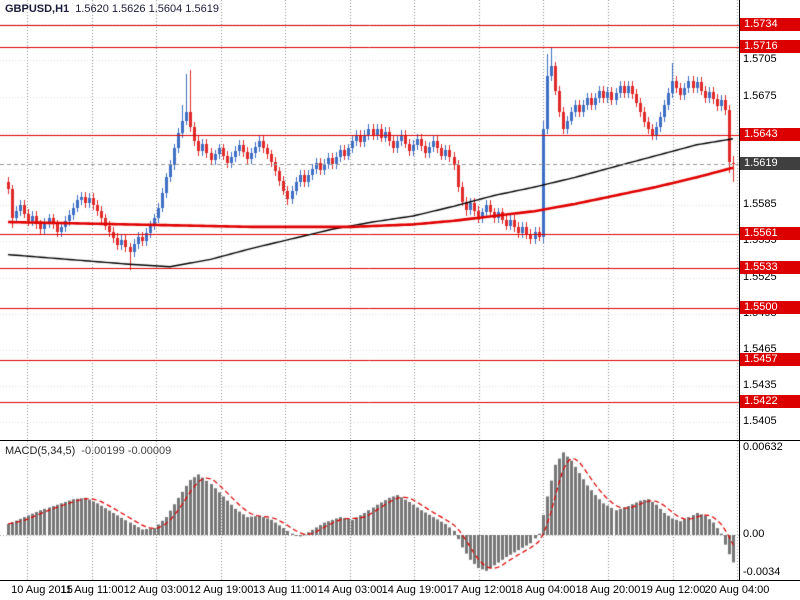 This screenshot has height=600, width=800. Describe the element at coordinates (760, 421) in the screenshot. I see `price-tick-label: 1.5405` at that location.